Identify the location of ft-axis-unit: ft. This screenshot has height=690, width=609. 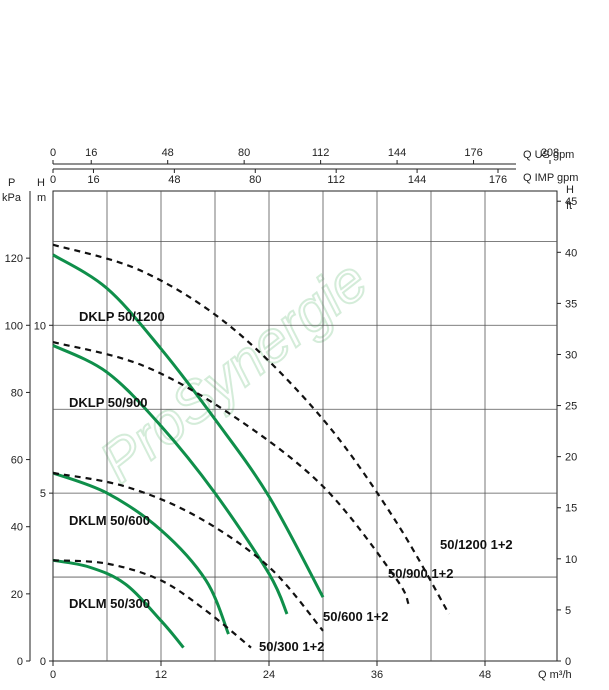
(569, 206).